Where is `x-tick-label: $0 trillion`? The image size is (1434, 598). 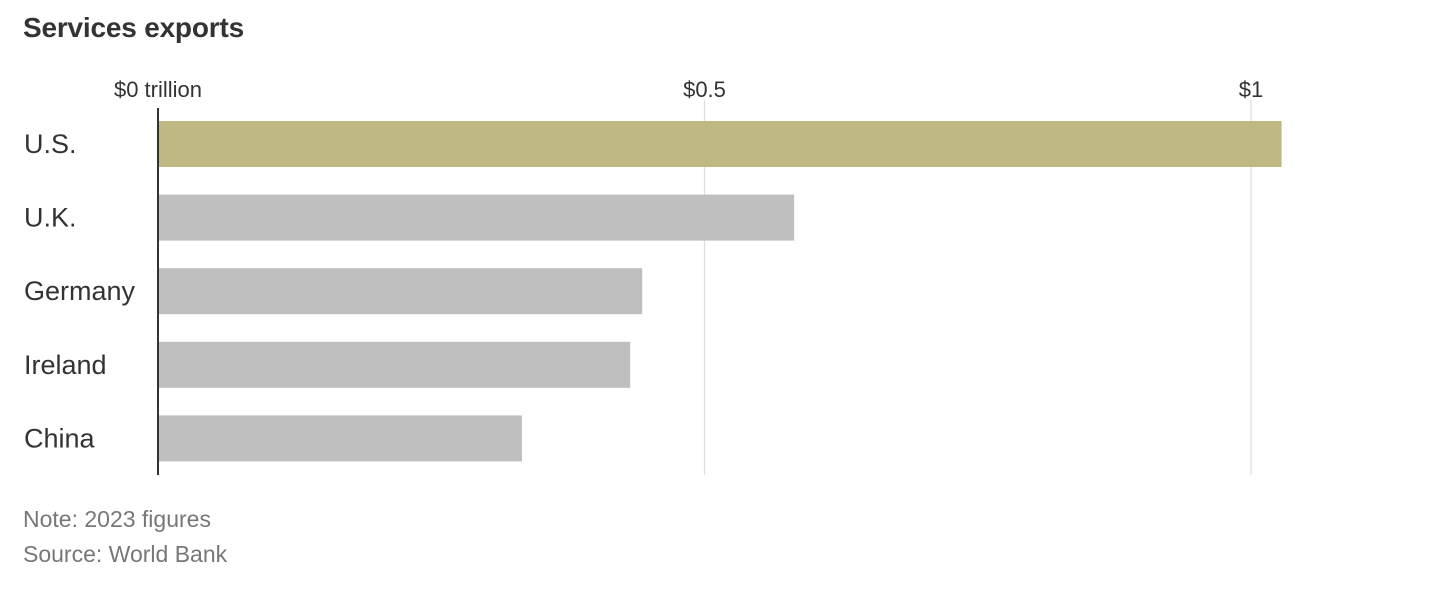 x-tick-label: $0 trillion is located at coordinates (158, 89).